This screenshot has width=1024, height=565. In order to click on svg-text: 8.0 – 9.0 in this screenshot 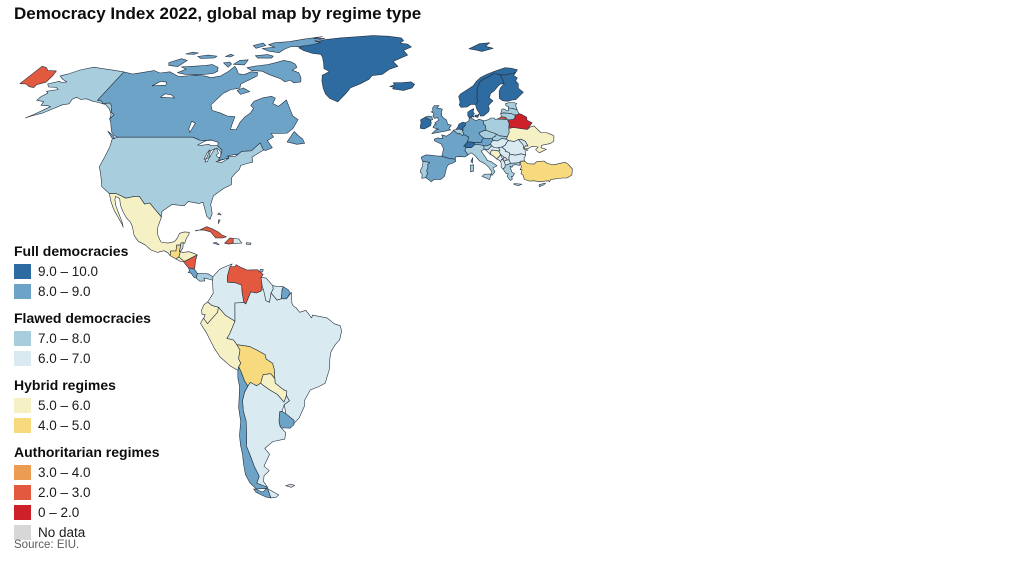, I will do `click(64, 291)`.